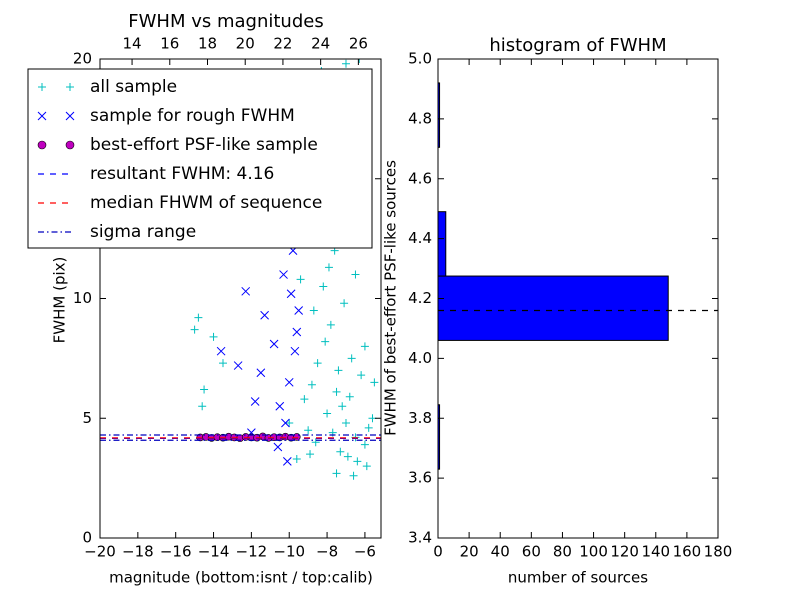 The image size is (800, 600). Describe the element at coordinates (252, 552) in the screenshot. I see `x-tick-label: −12` at that location.